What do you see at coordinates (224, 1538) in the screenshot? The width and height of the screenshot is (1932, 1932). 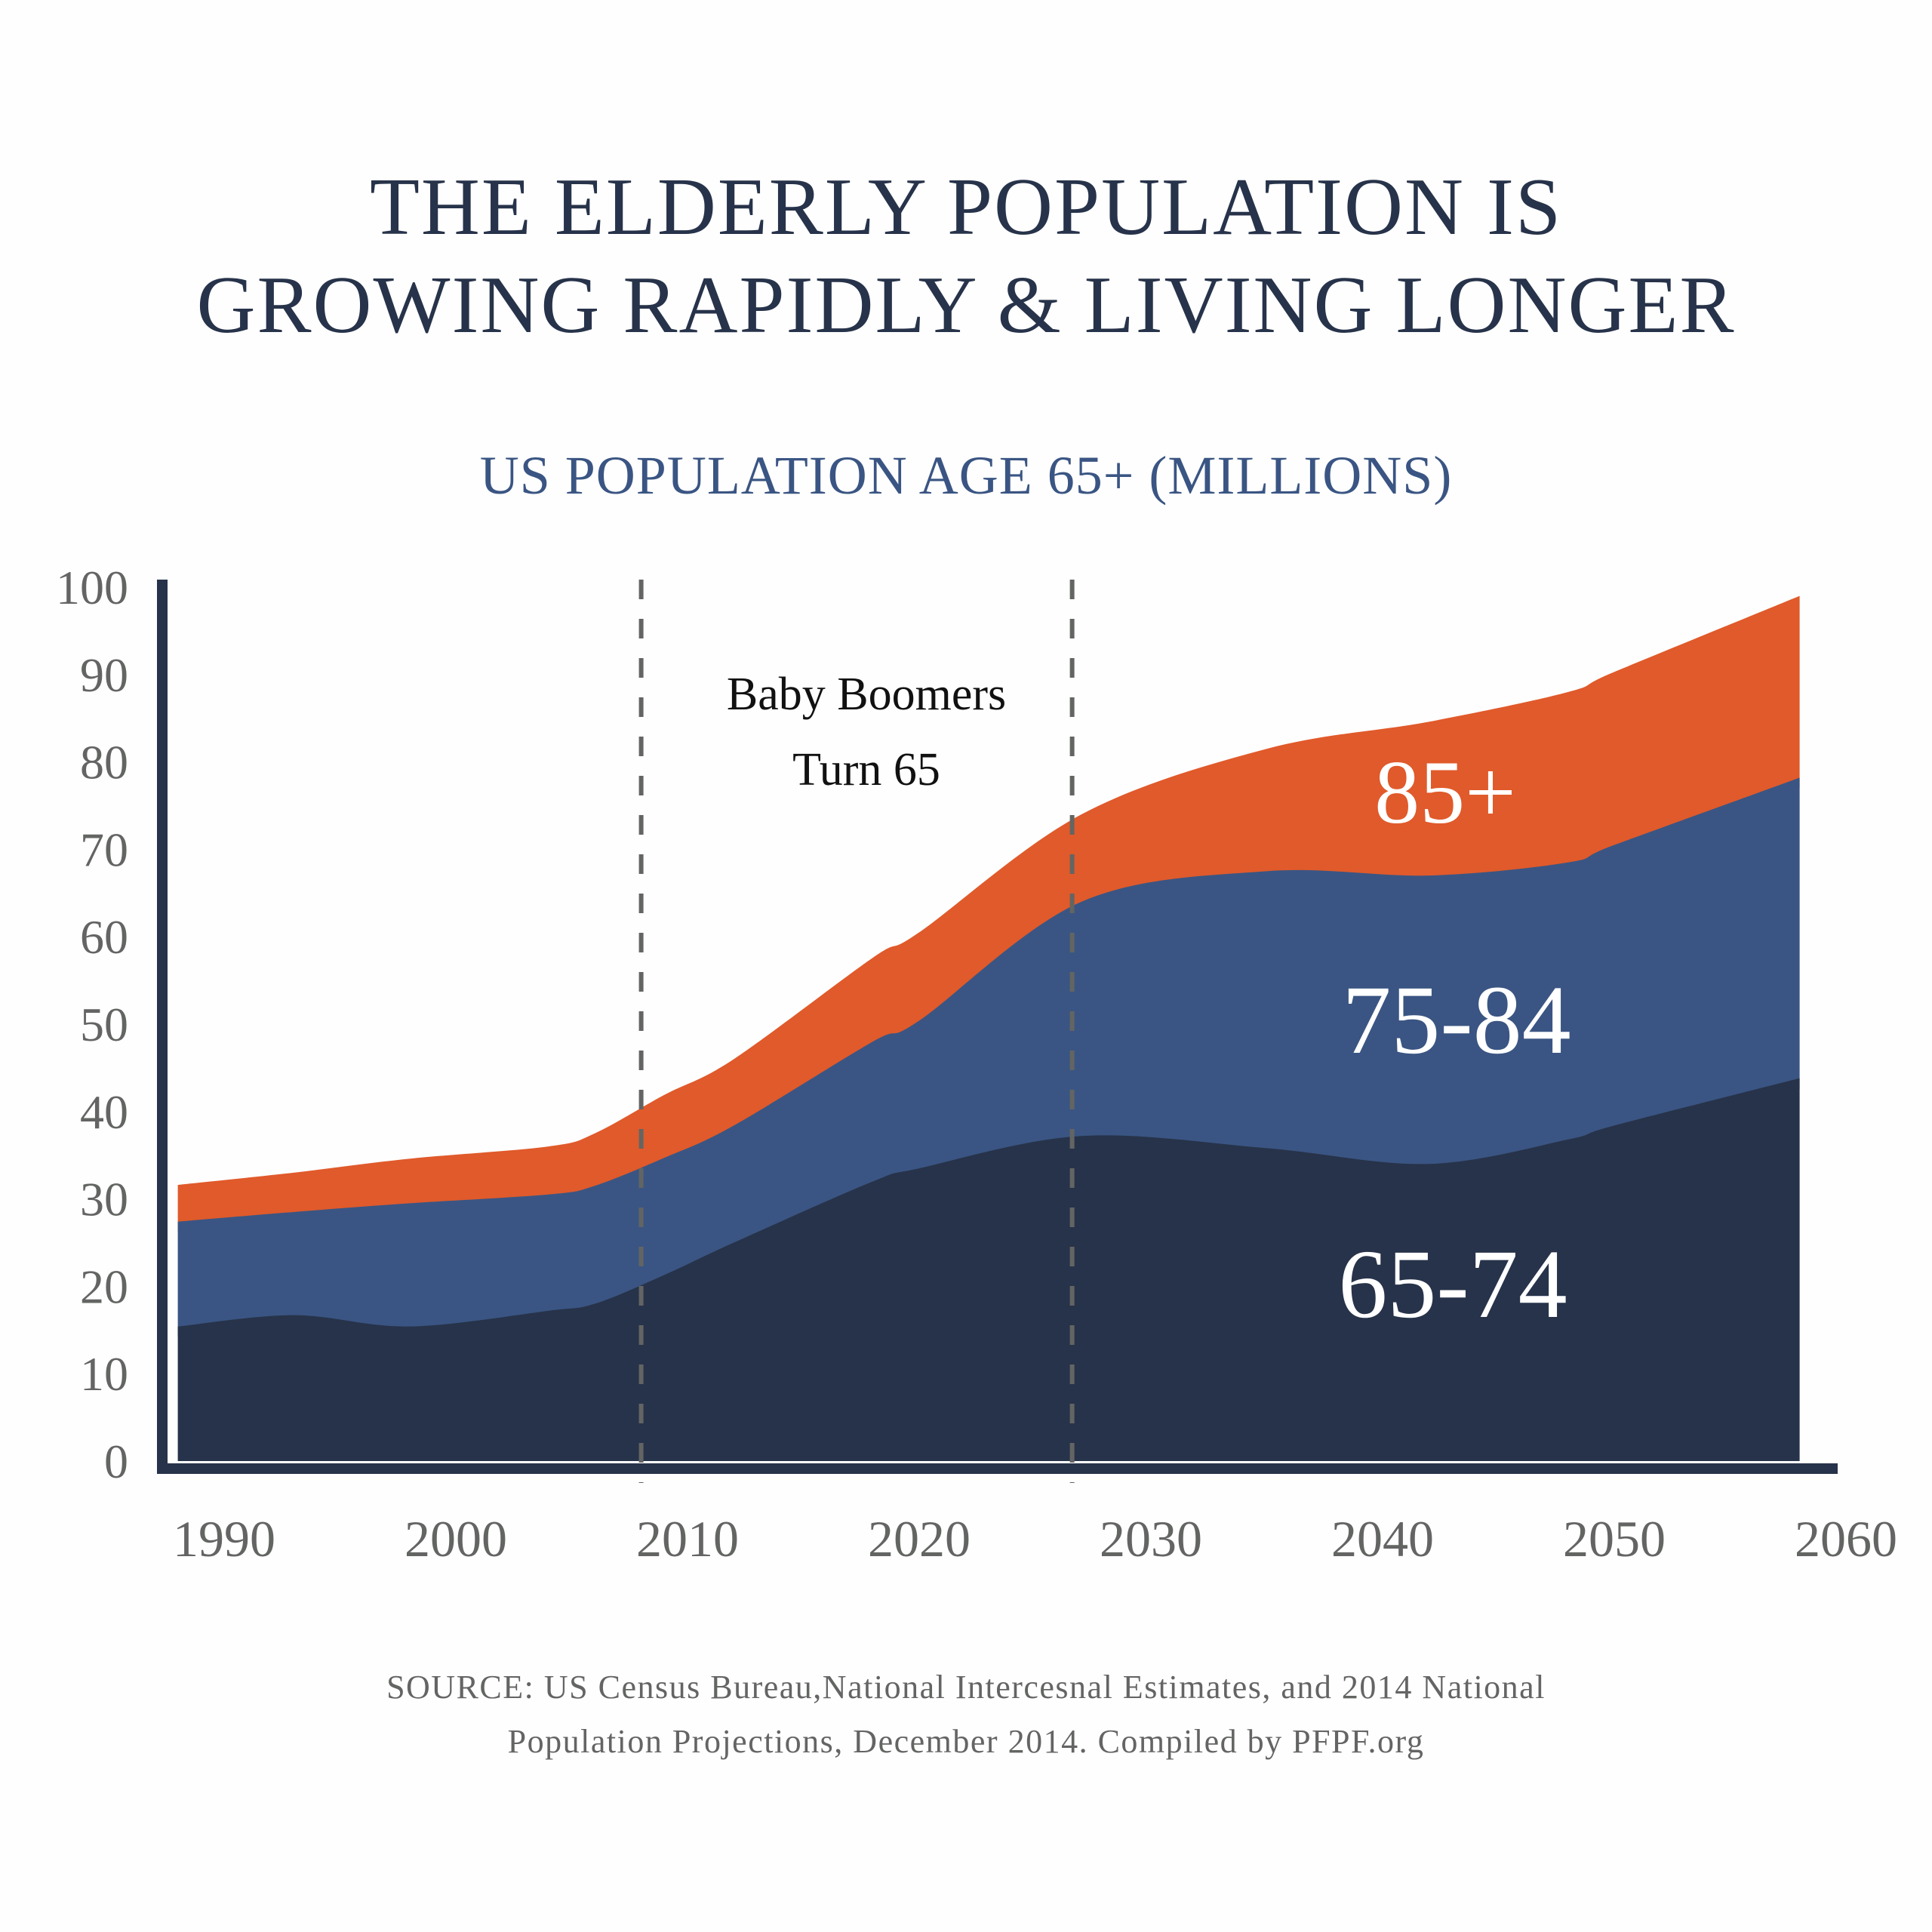 I see `x-tick-label: 1990` at bounding box center [224, 1538].